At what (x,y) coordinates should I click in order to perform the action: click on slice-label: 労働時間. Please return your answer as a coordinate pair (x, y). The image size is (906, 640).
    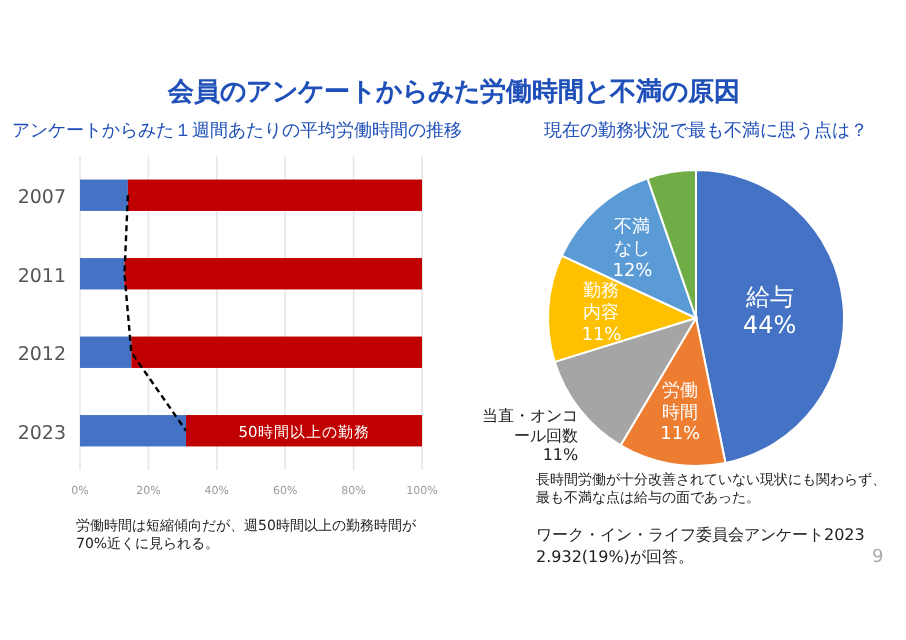
    Looking at the image, I should click on (680, 402).